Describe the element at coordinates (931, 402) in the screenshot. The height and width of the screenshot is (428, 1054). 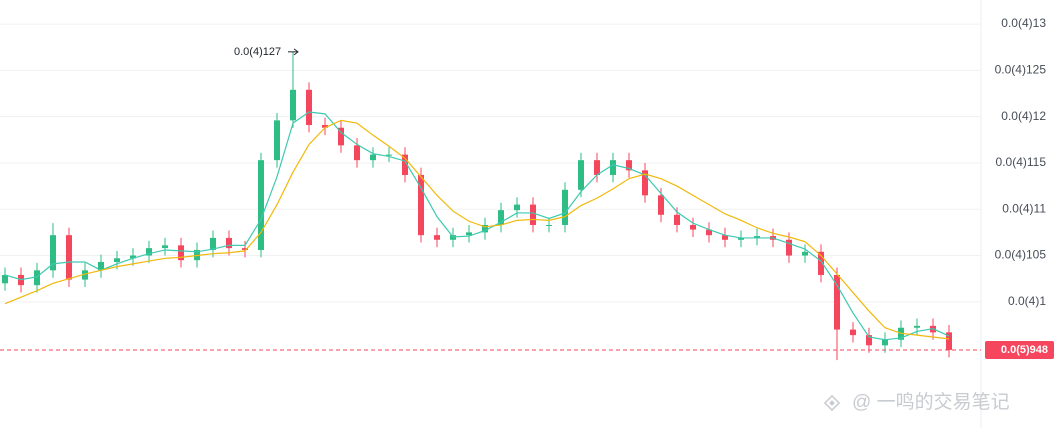
I see `watermark: @ 一鸣的交易笔记` at that location.